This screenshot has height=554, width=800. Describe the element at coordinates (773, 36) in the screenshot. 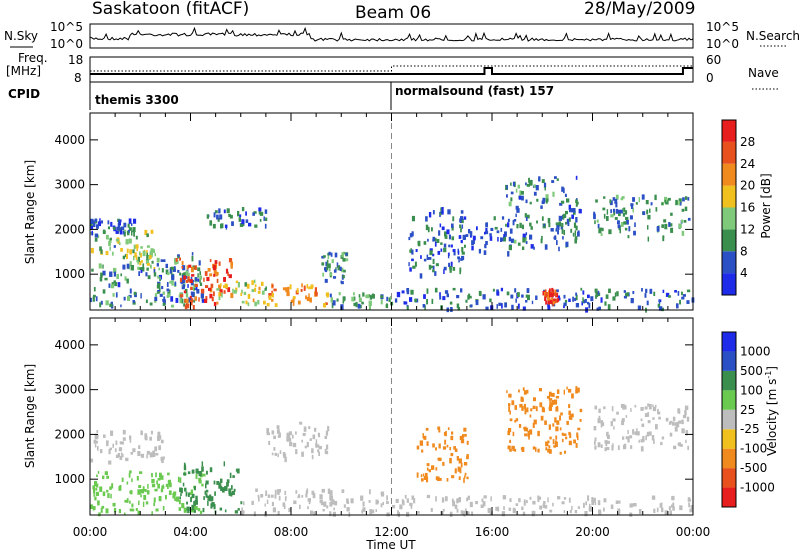

I see `nsearch-label: N.Search` at that location.